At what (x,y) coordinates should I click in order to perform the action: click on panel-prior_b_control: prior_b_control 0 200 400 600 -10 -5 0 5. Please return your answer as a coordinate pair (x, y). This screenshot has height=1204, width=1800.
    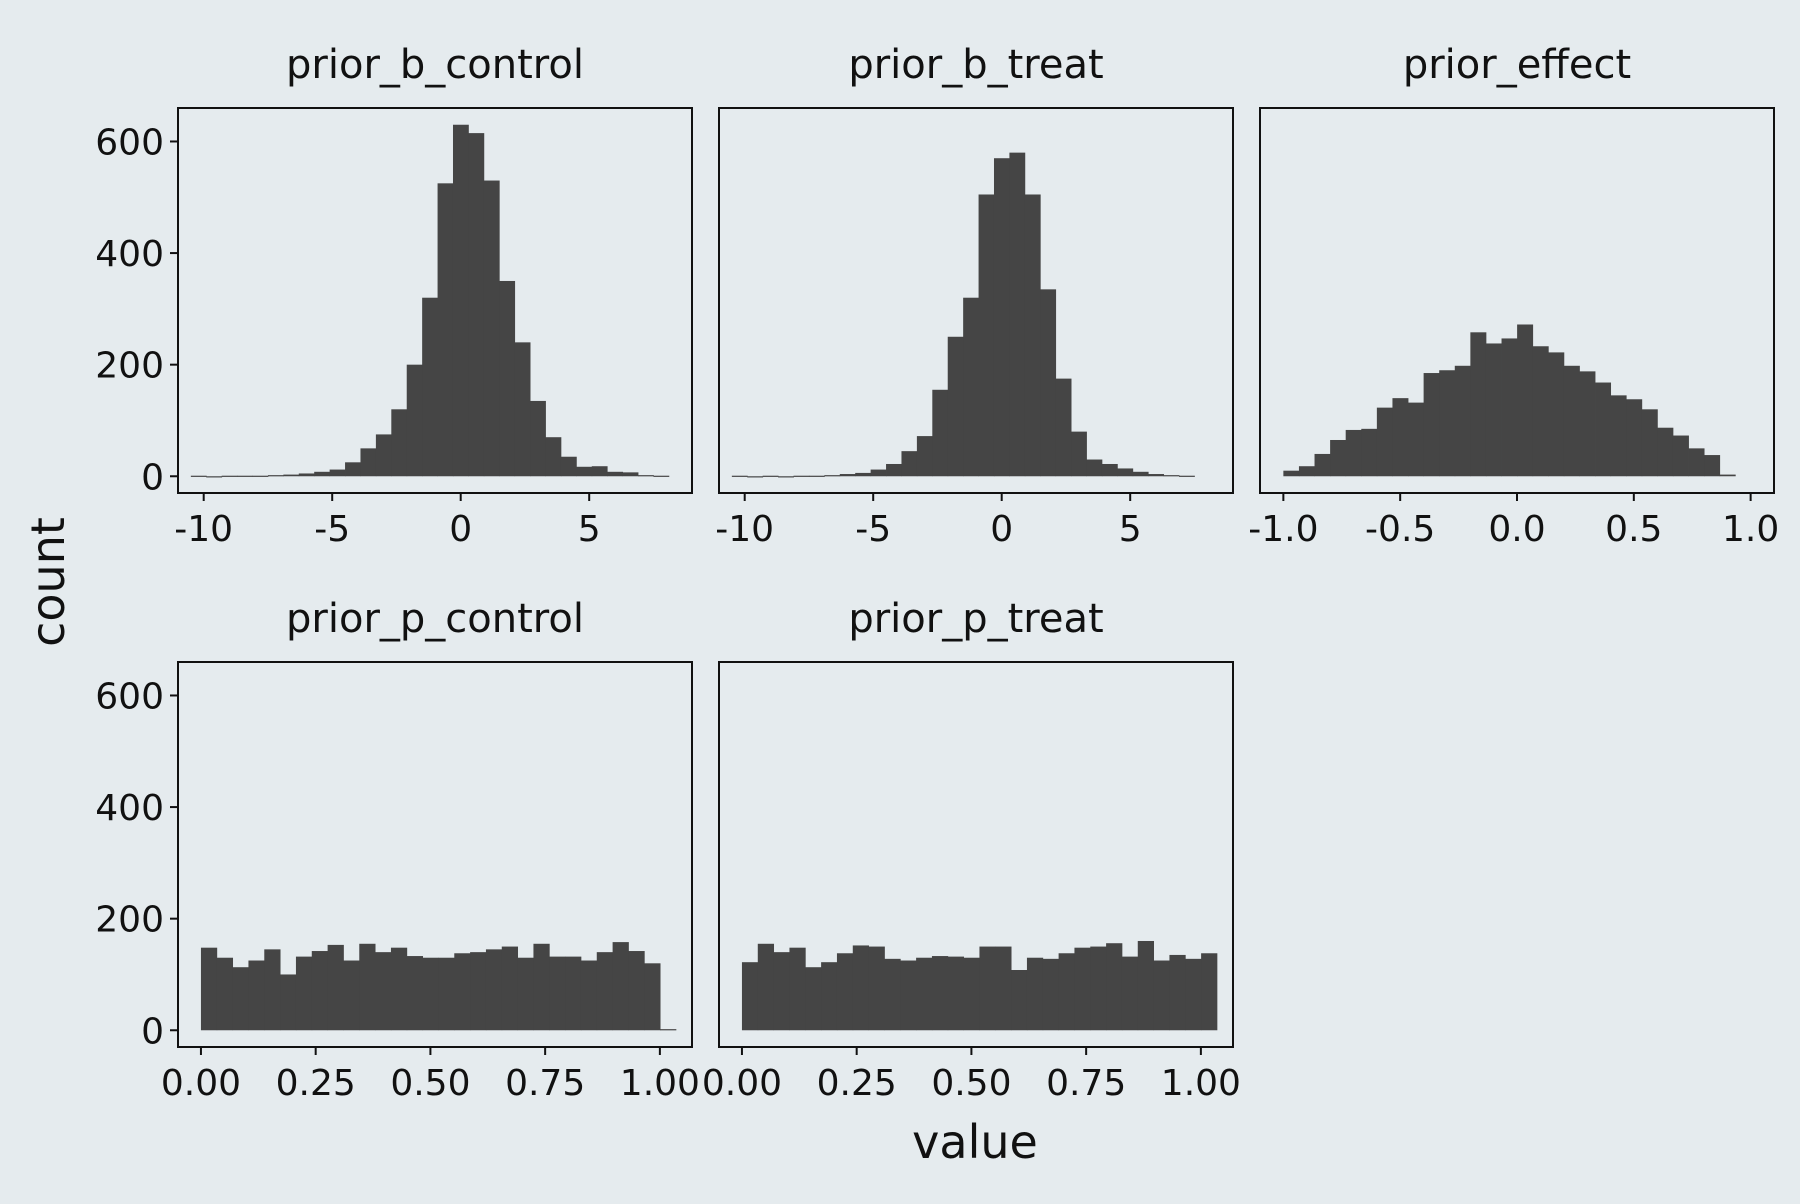
    Looking at the image, I should click on (394, 296).